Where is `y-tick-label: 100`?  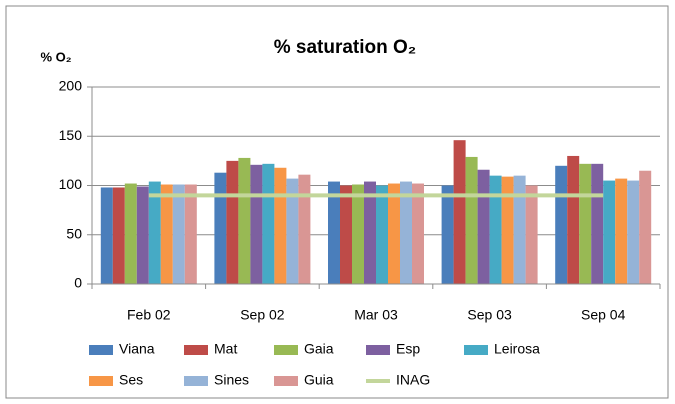
y-tick-label: 100 is located at coordinates (71, 184).